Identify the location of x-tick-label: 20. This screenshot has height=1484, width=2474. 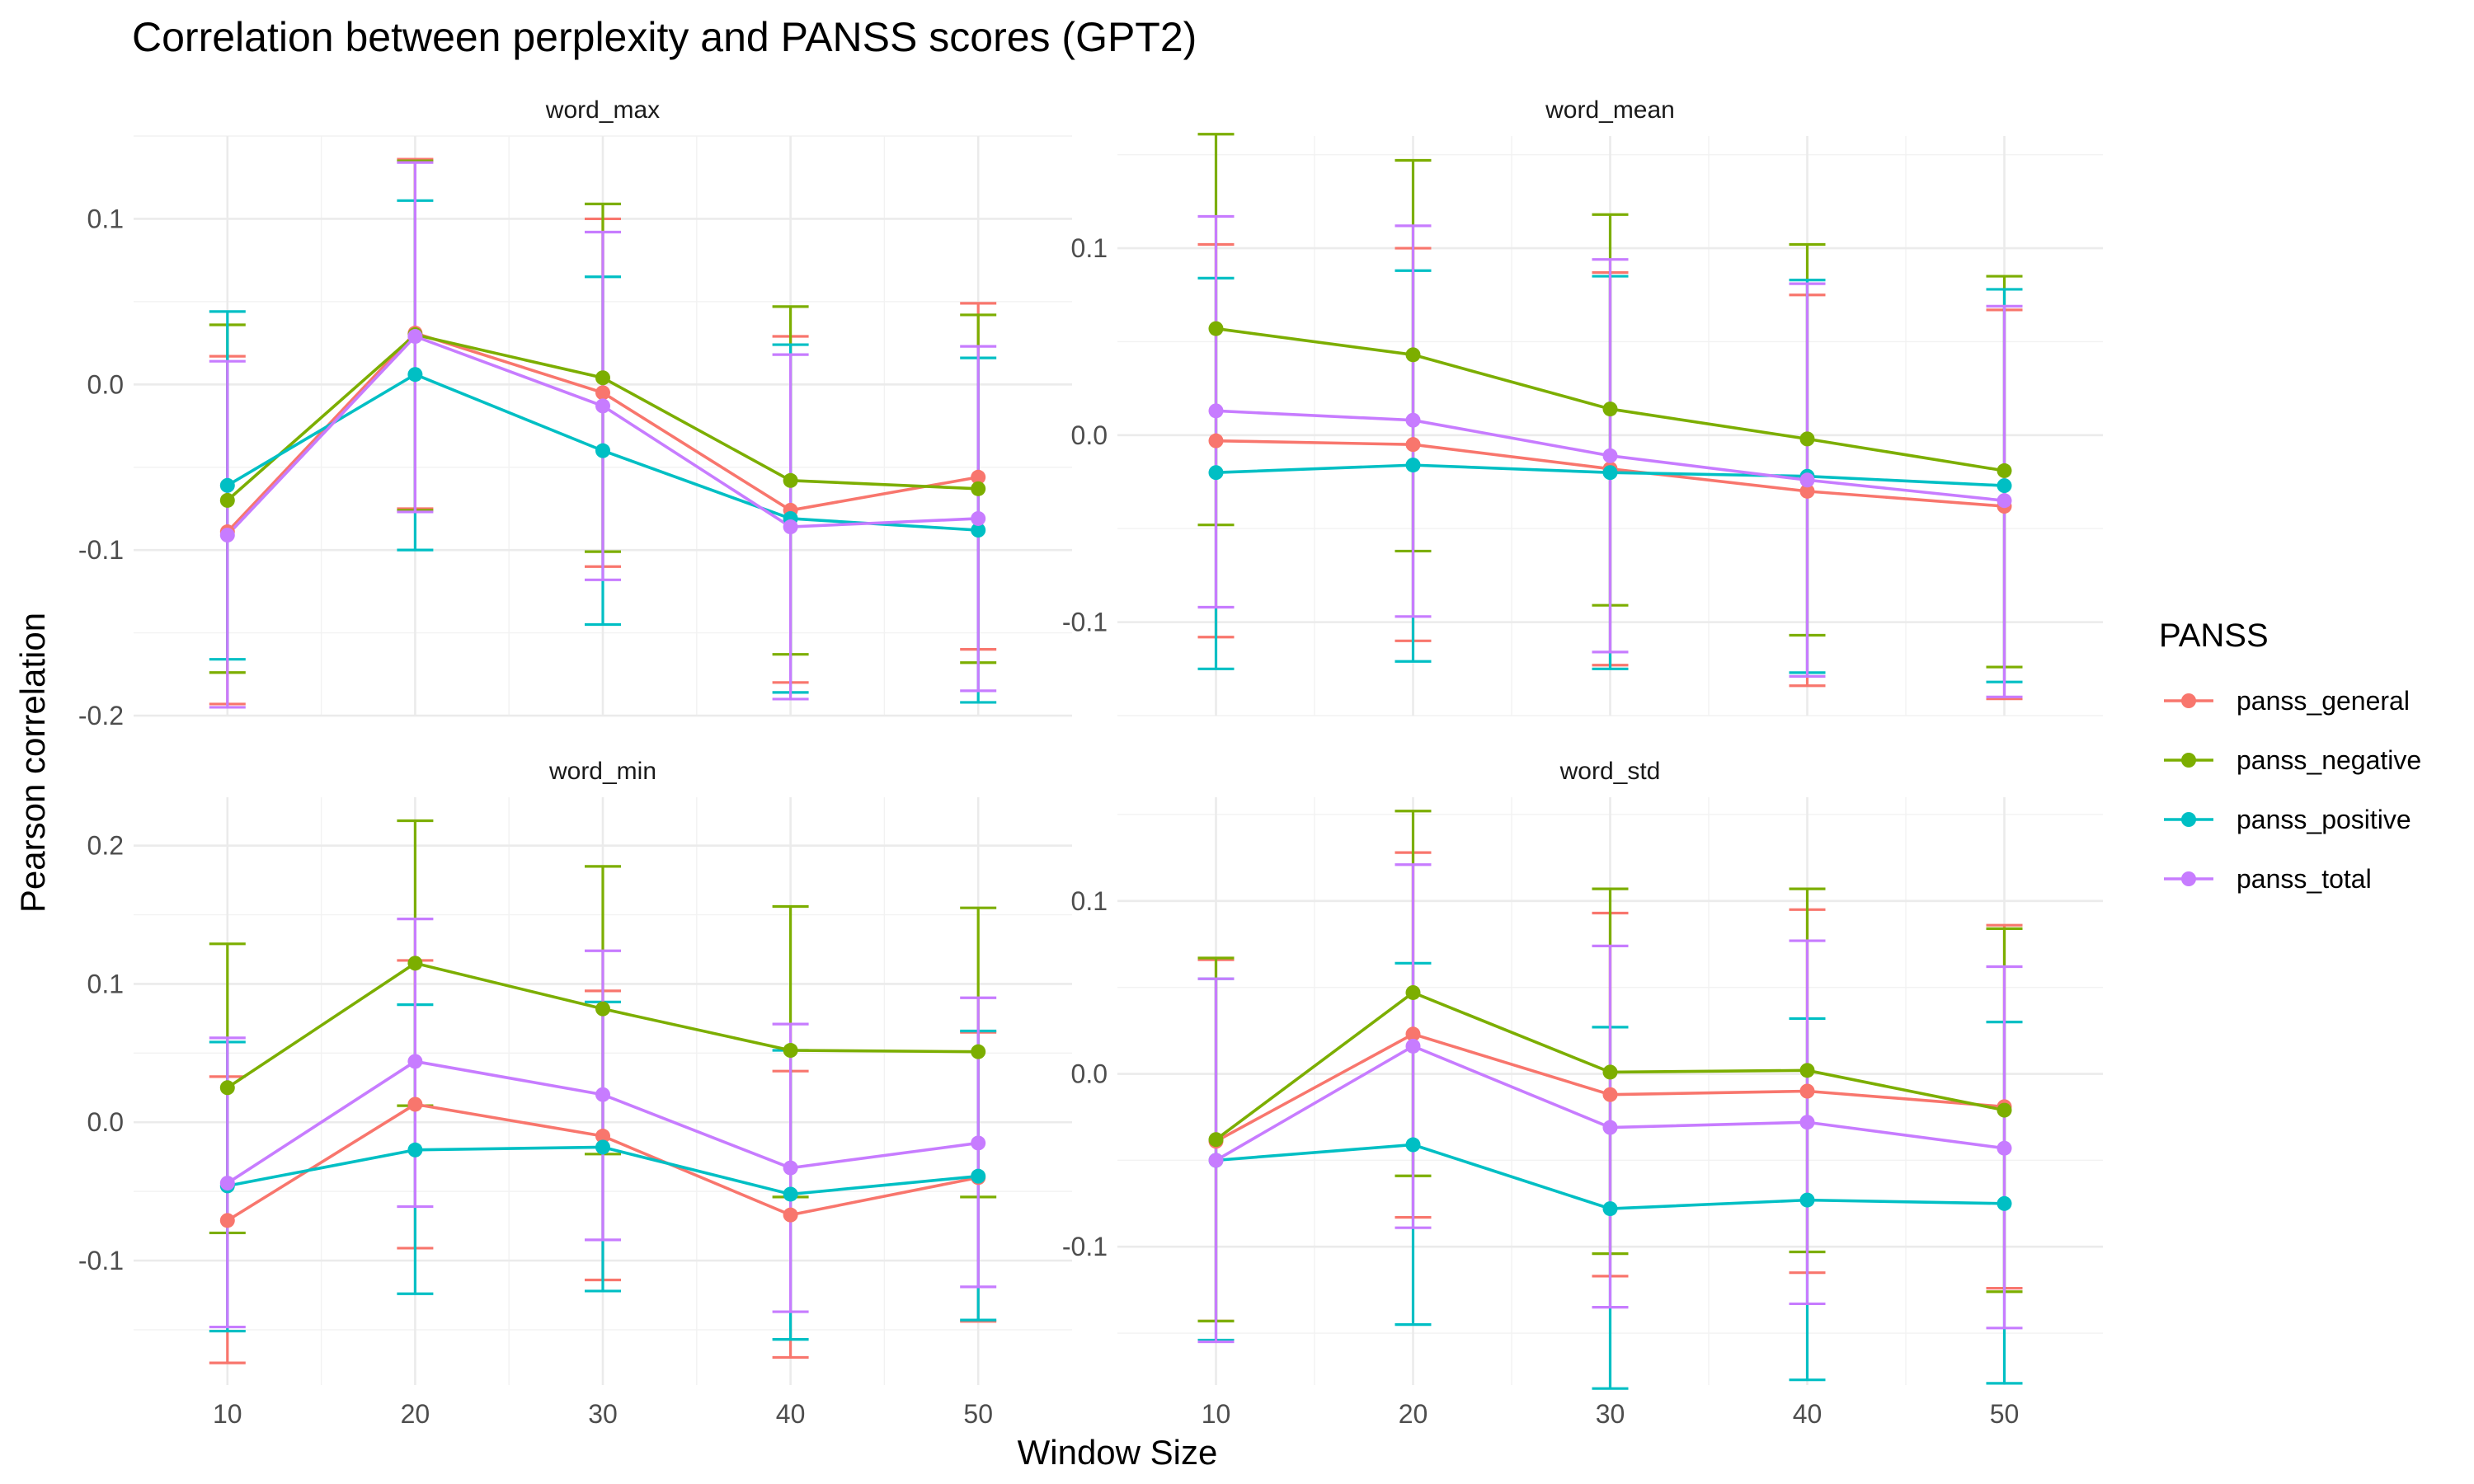
(415, 1414).